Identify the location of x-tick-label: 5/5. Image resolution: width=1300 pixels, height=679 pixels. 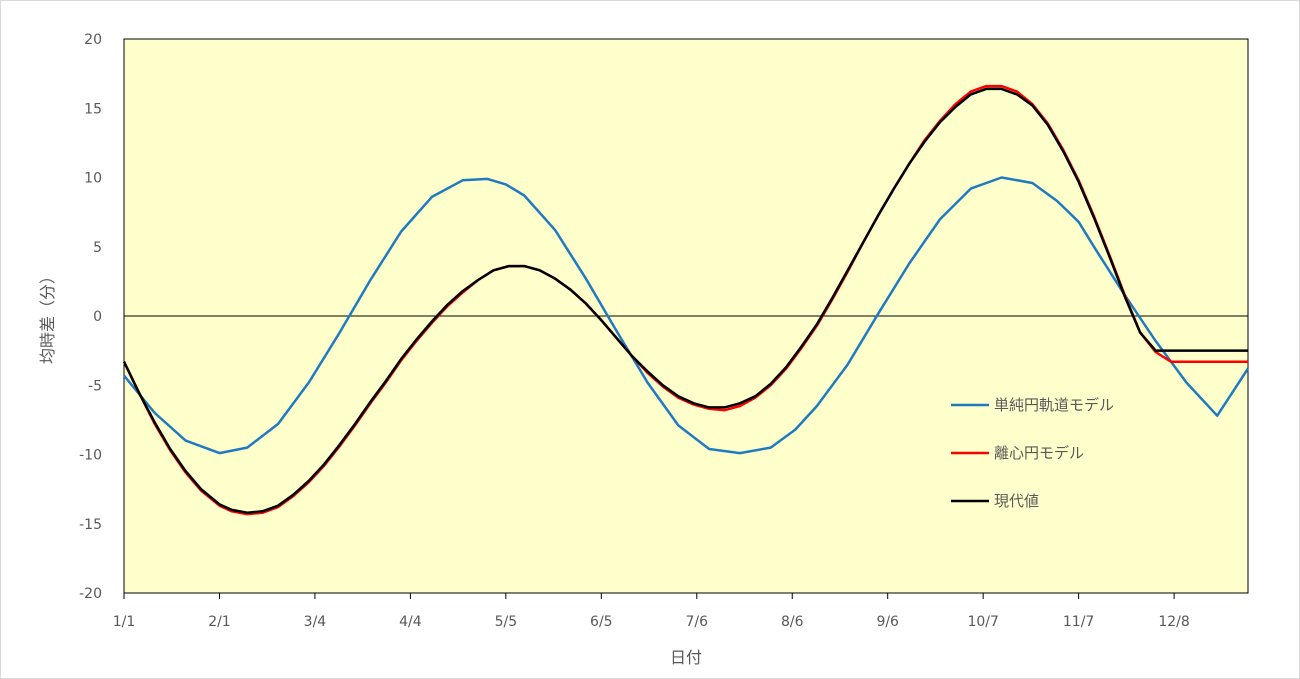
(506, 622).